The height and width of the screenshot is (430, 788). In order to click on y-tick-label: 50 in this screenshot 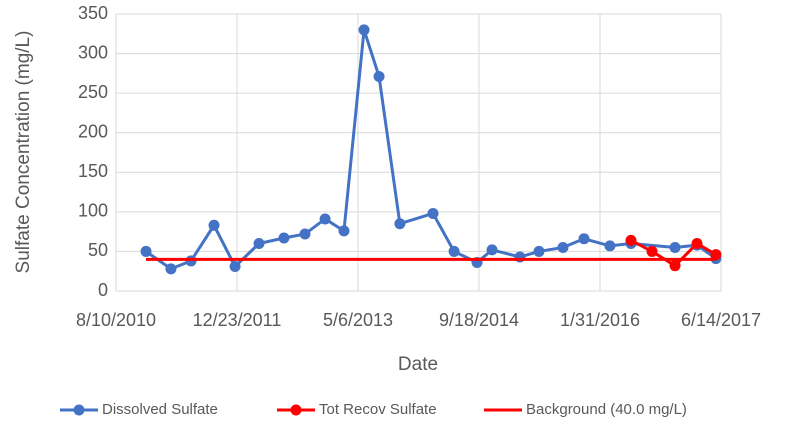, I will do `click(98, 250)`.